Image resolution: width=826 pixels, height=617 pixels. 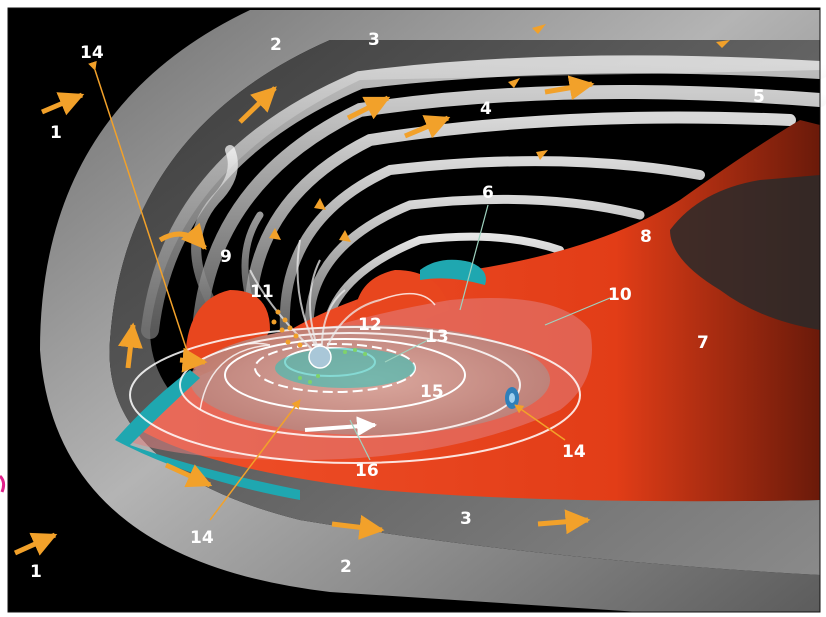 I want to click on label-3-lower: 3, so click(x=466, y=519).